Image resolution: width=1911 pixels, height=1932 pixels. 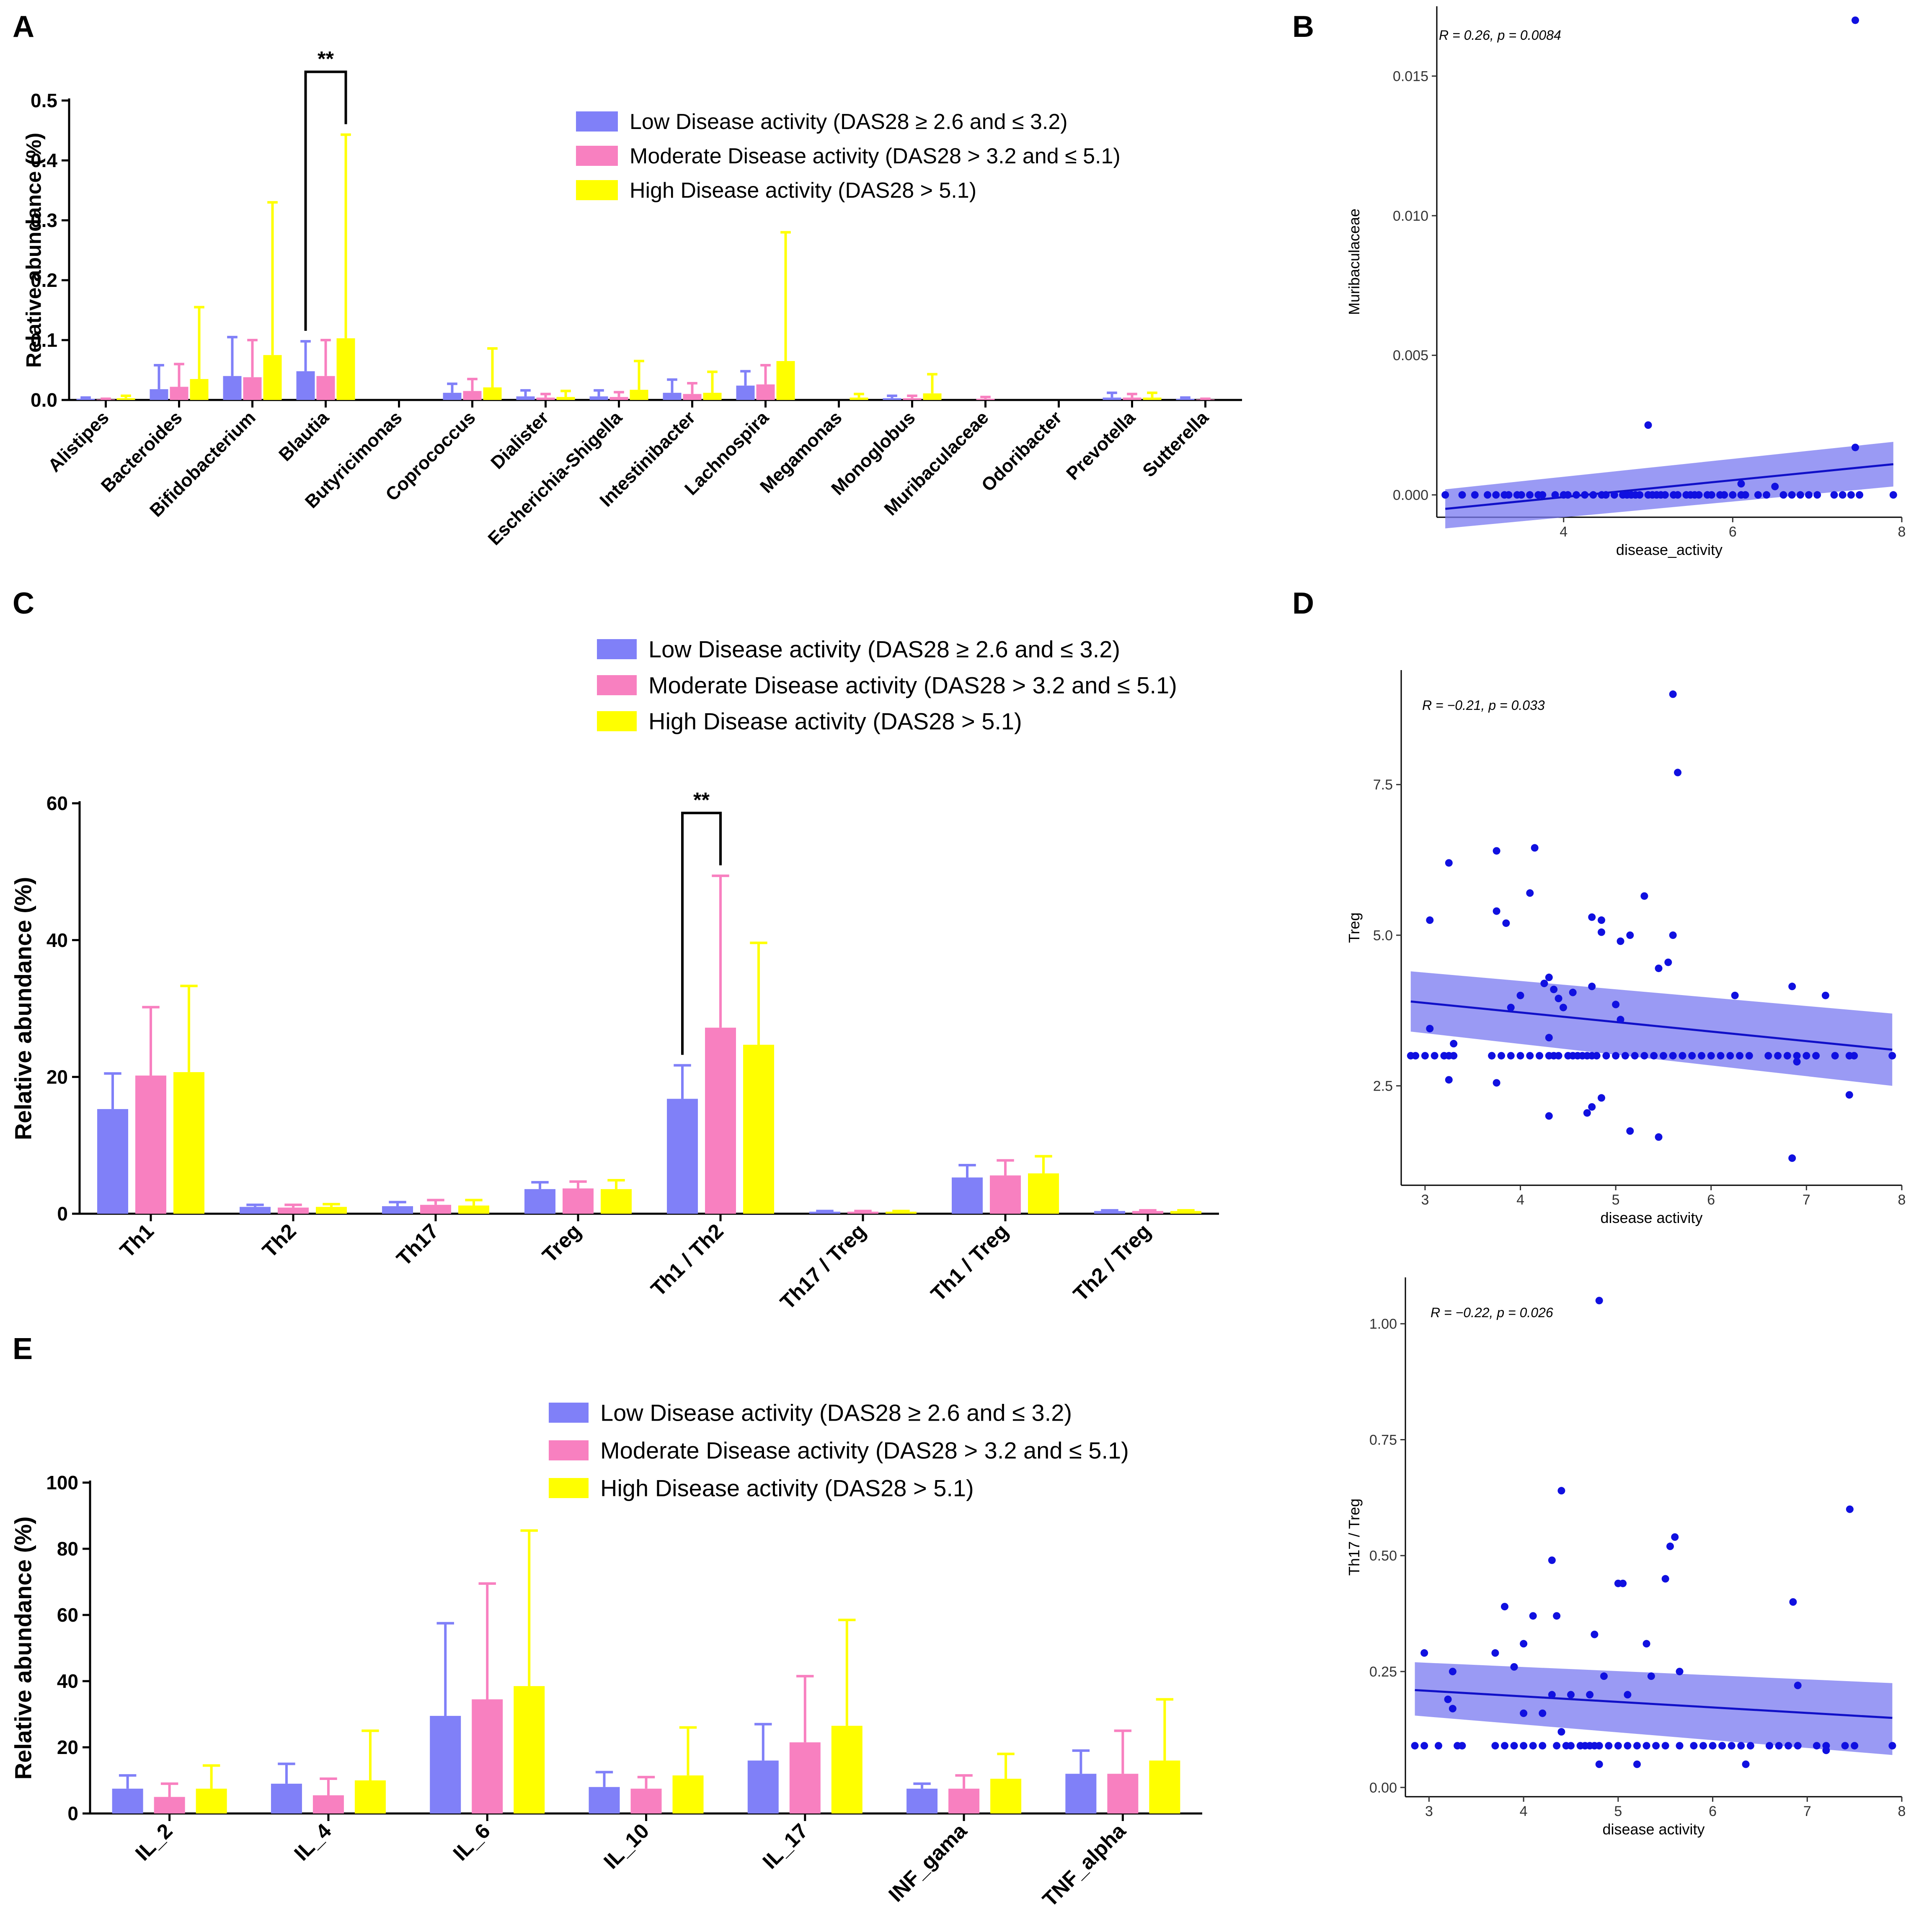 I want to click on x-tick-label-e: IL_17, so click(x=785, y=1846).